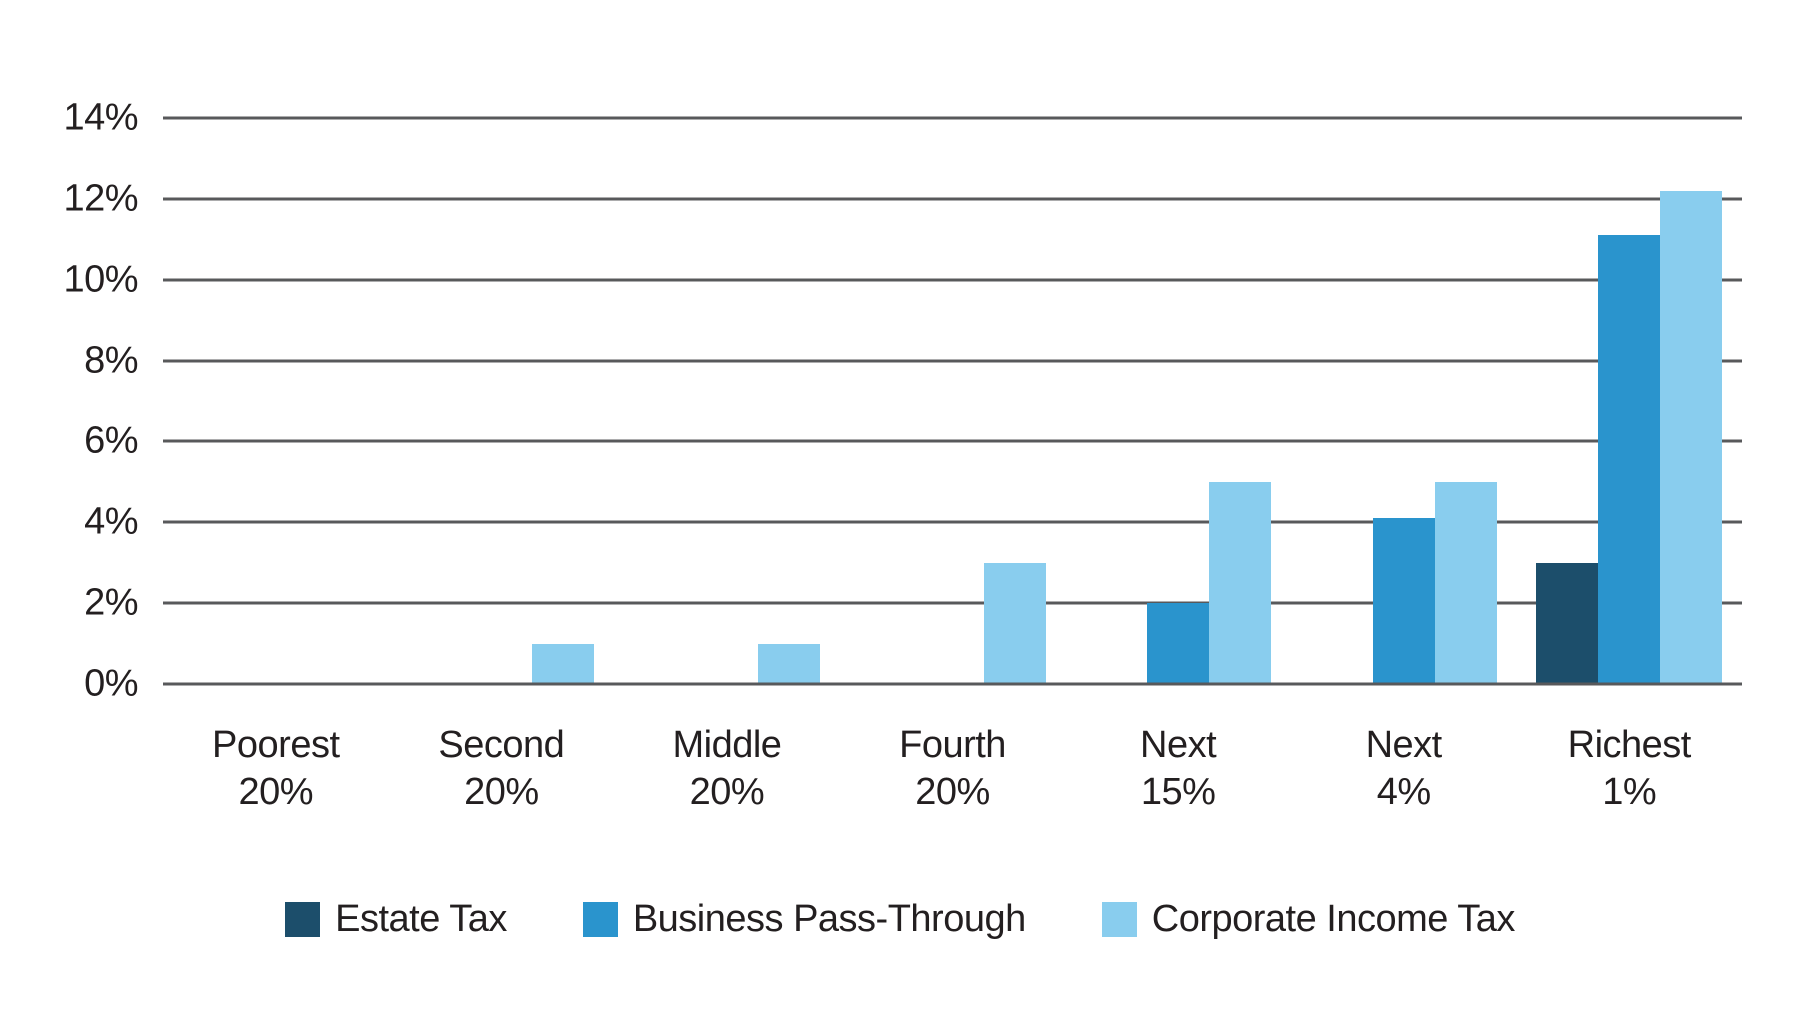  I want to click on x-category-label: Poorest 20%, so click(276, 768).